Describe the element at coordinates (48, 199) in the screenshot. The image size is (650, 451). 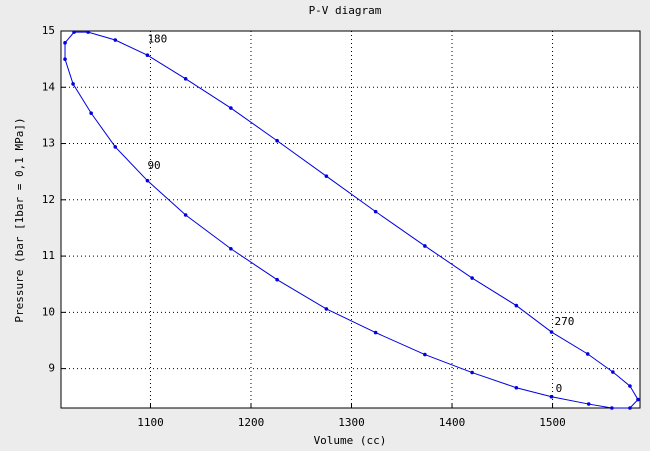
I see `y-tick-label: 12` at that location.